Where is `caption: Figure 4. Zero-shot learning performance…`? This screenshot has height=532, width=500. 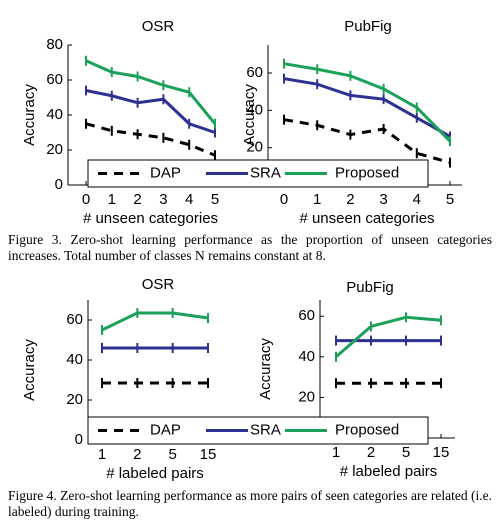 caption: Figure 4. Zero-shot learning performance… is located at coordinates (250, 503).